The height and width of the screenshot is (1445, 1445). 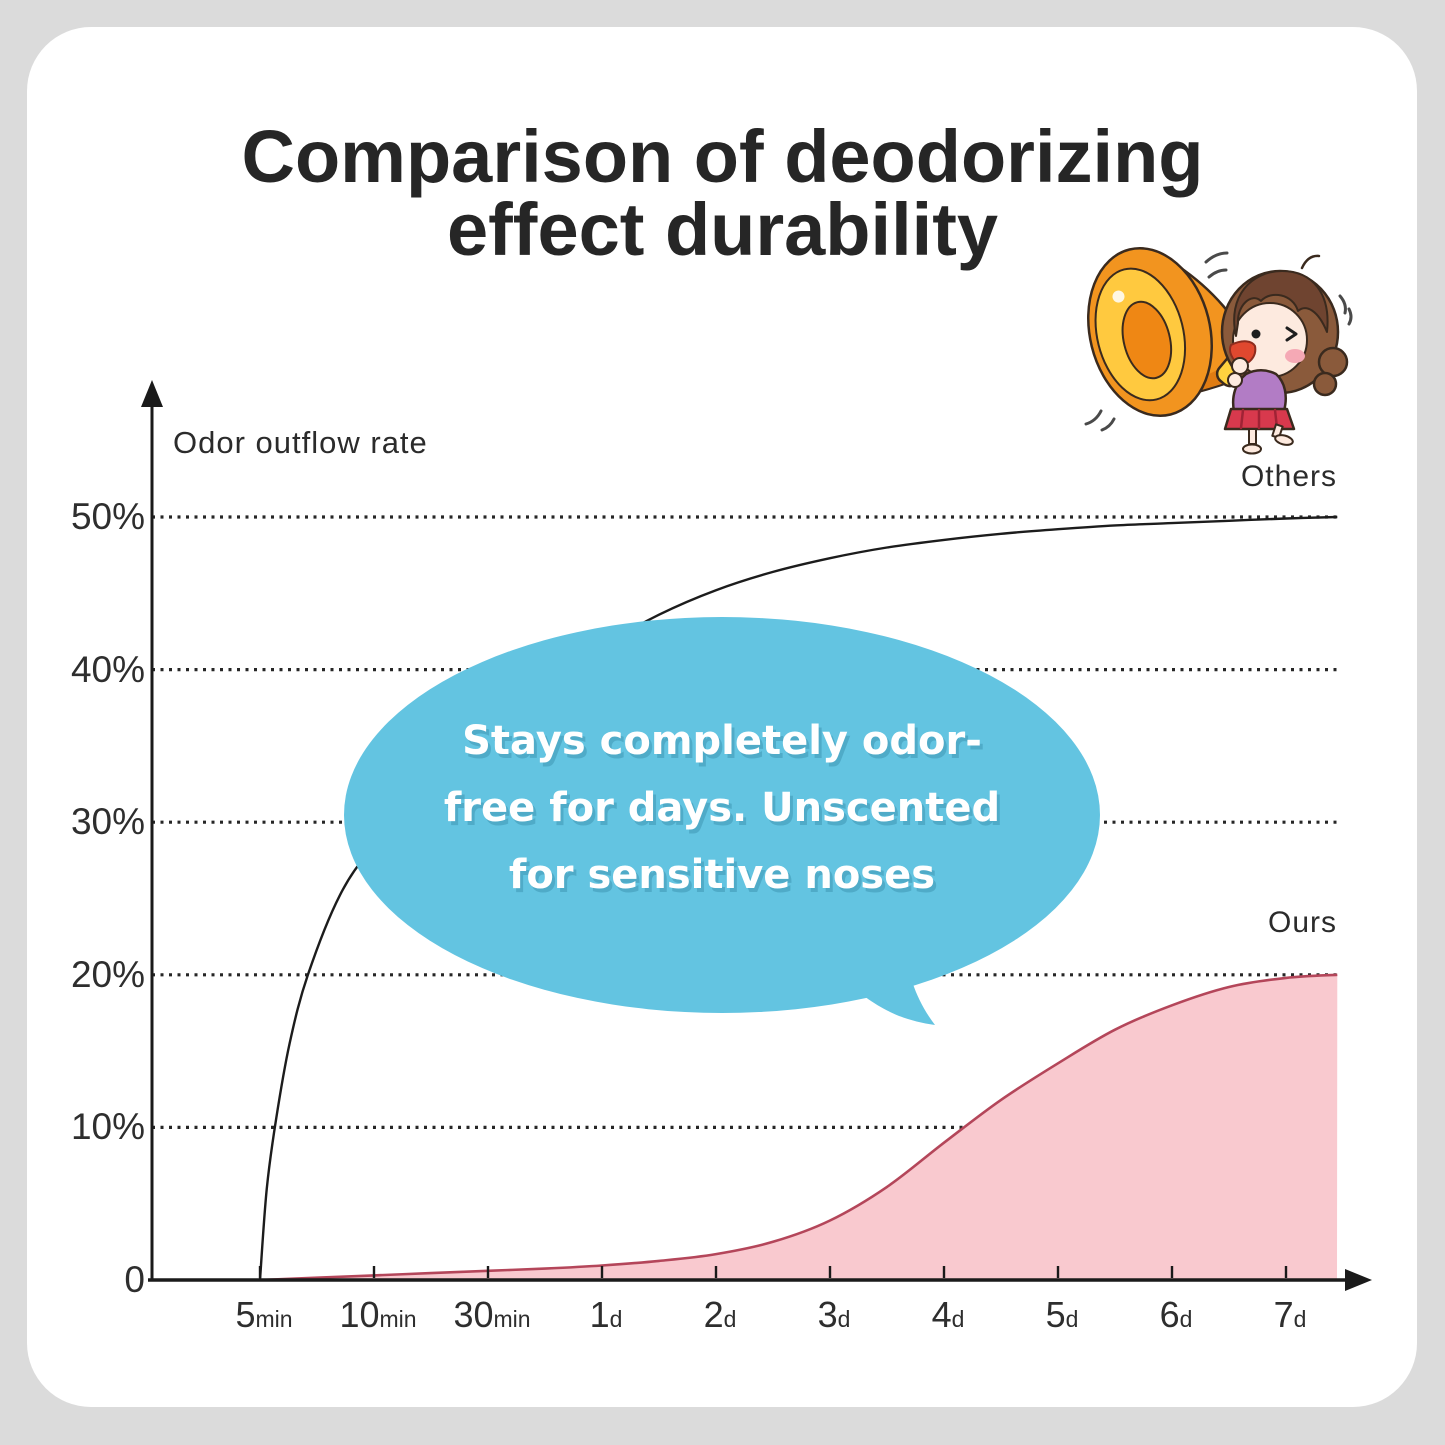 What do you see at coordinates (722, 156) in the screenshot?
I see `title-line-1: Comparison of deodorizing` at bounding box center [722, 156].